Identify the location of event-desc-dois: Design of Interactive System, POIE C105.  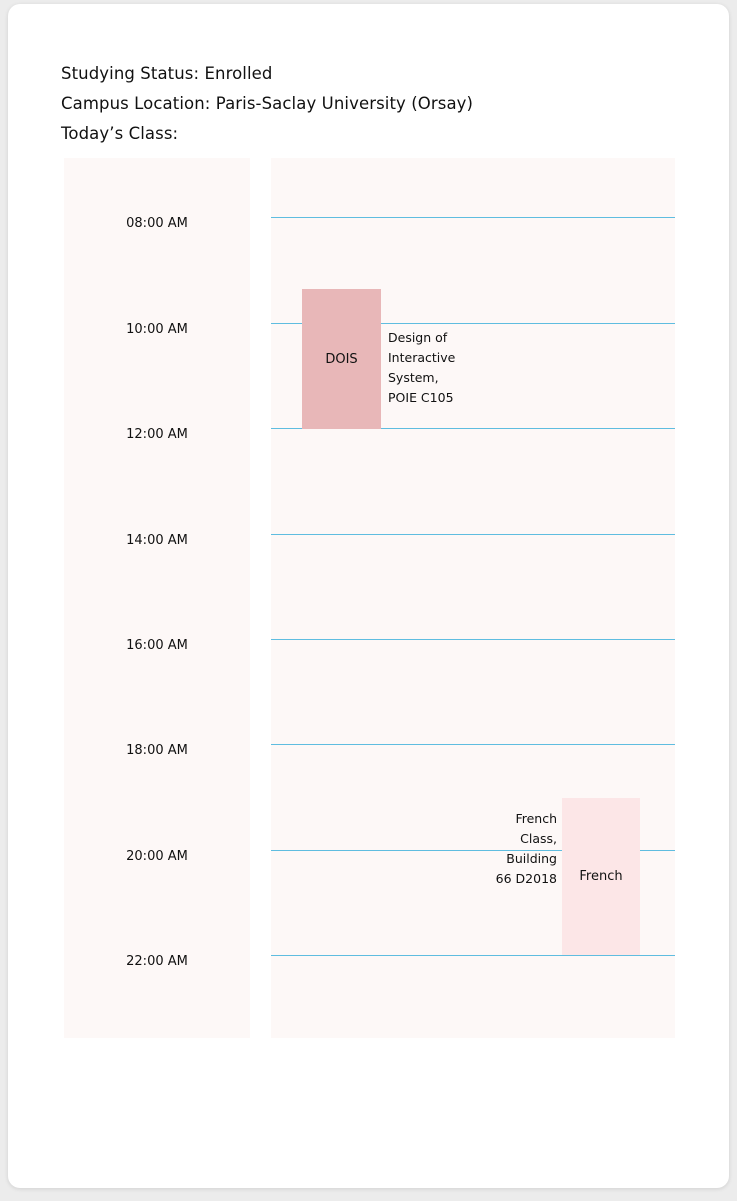
(421, 368).